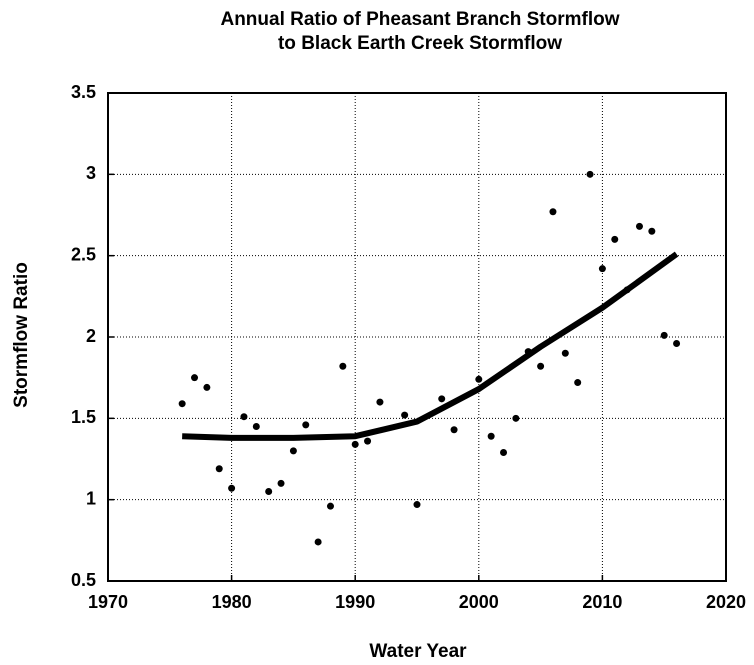 Image resolution: width=754 pixels, height=665 pixels. I want to click on y-tick-label: 3, so click(91, 173).